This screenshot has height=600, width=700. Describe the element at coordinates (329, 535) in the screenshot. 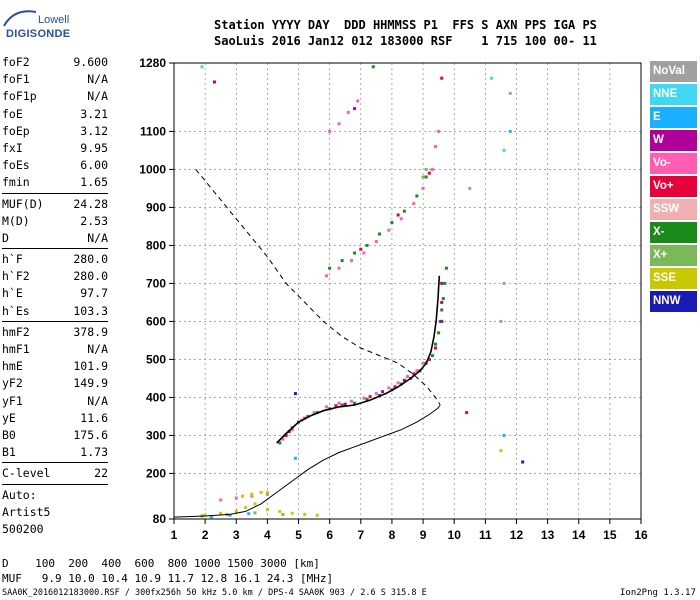

I see `x-tick-label: 6` at that location.